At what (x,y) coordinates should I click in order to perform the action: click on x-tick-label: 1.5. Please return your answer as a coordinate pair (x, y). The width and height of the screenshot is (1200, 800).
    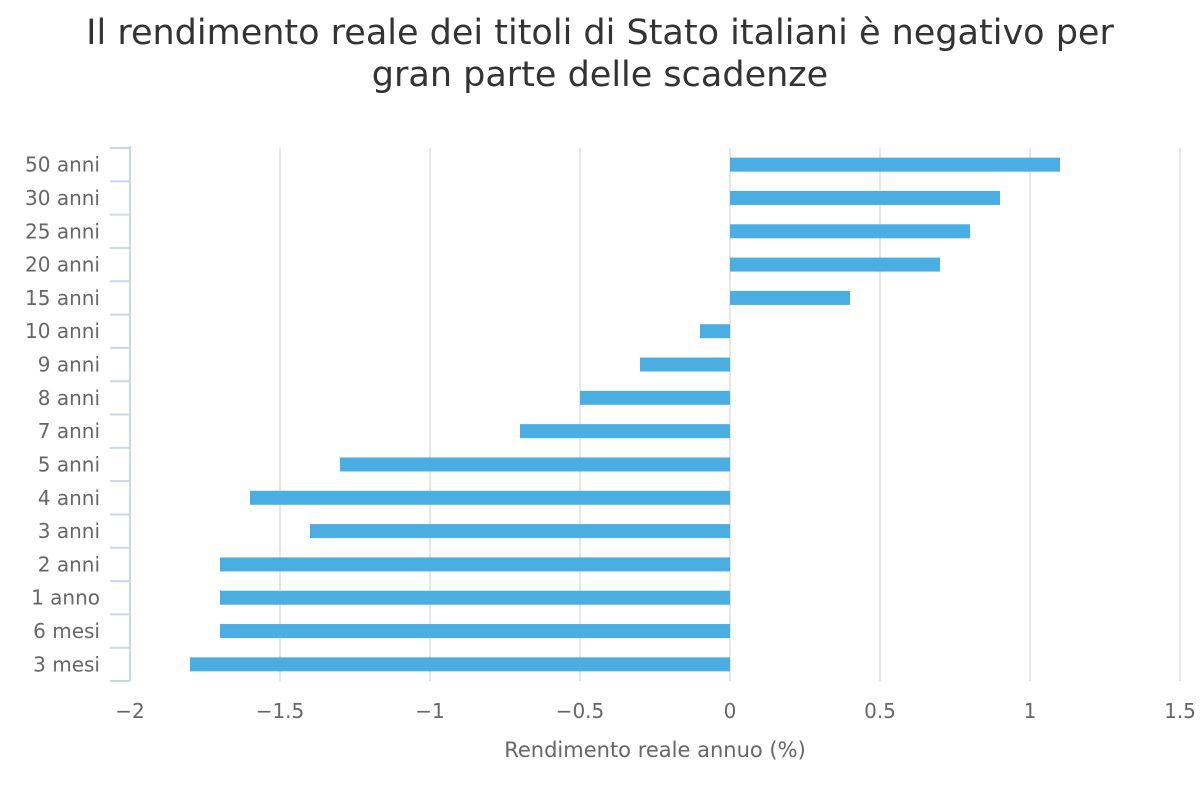
    Looking at the image, I should click on (1180, 711).